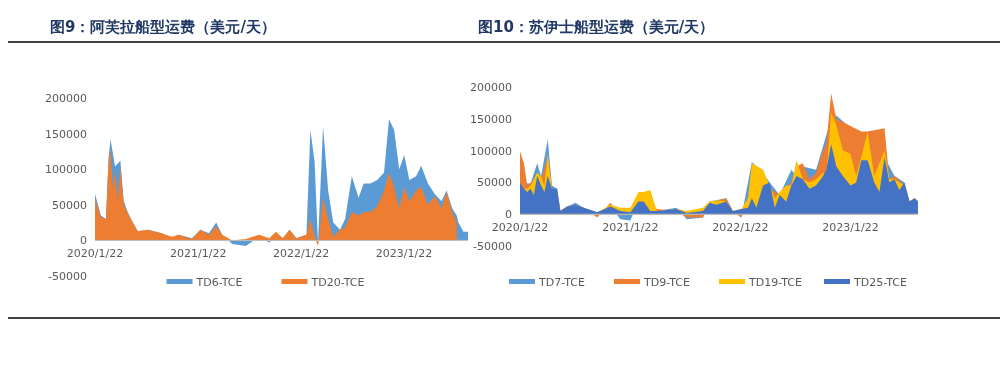 The width and height of the screenshot is (1008, 374). I want to click on legend-label: TD9-TCE, so click(666, 282).